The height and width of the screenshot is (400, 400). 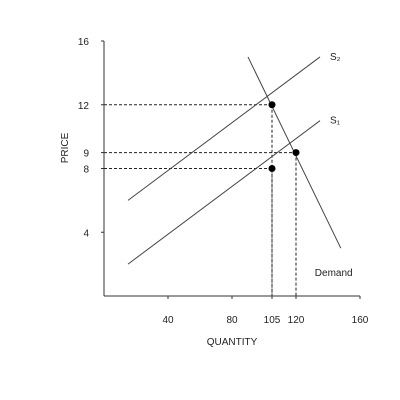 What do you see at coordinates (284, 136) in the screenshot?
I see `equilibrium-points` at bounding box center [284, 136].